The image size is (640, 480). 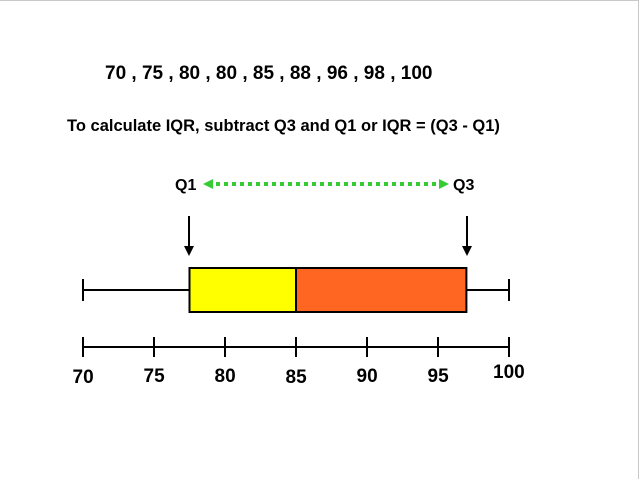 I want to click on axis-tick-label-70: 70, so click(x=83, y=377).